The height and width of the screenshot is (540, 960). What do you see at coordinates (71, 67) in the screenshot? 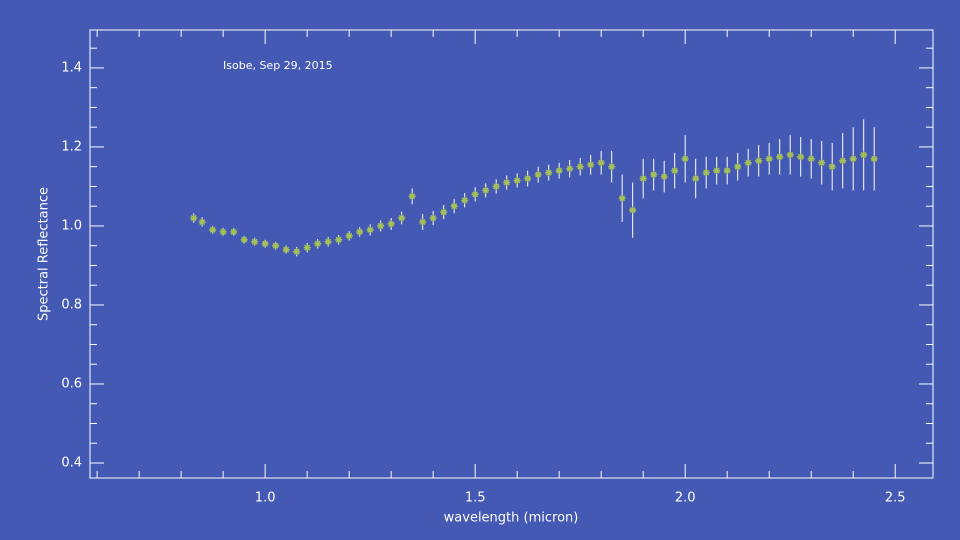
I see `y-tick-label: 1.4` at bounding box center [71, 67].